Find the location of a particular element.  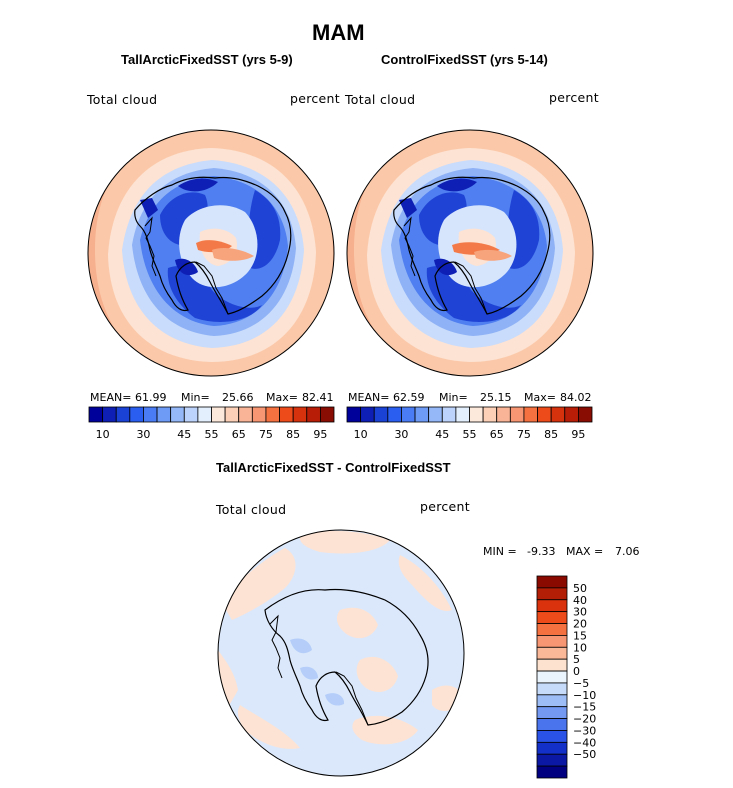

panel-3-min-value: -9.33 is located at coordinates (541, 551).